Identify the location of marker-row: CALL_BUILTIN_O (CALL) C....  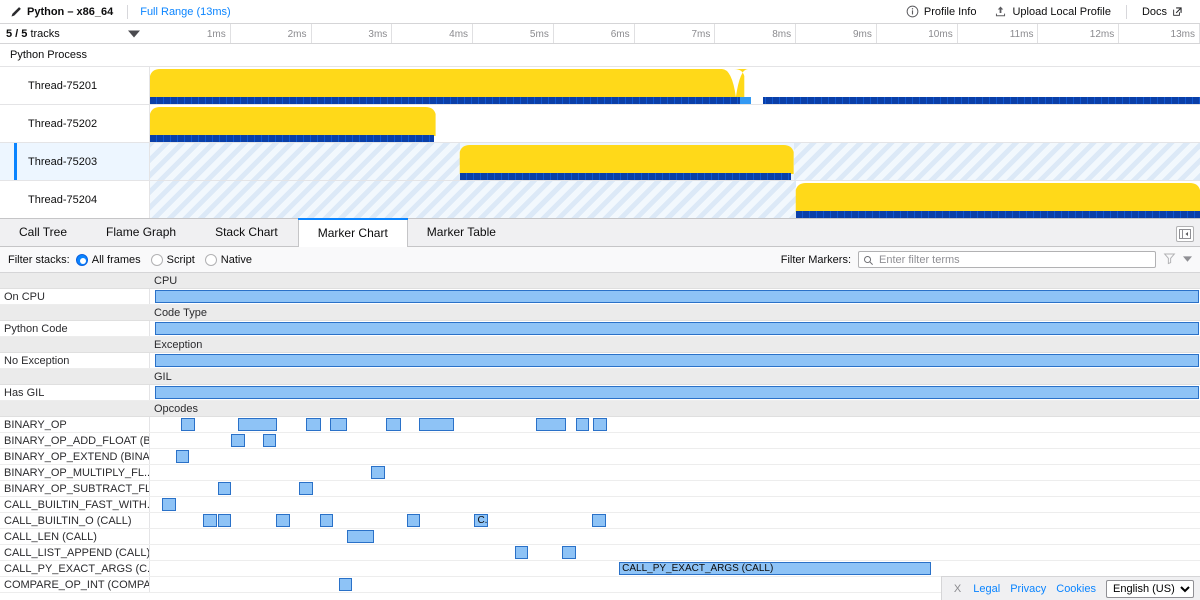
(600, 521).